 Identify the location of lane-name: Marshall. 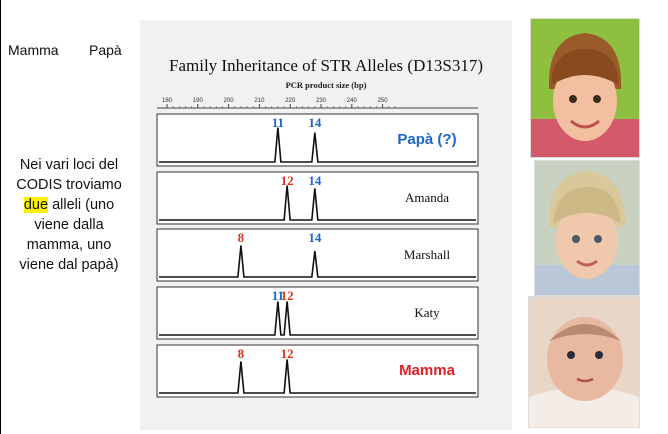
(427, 254).